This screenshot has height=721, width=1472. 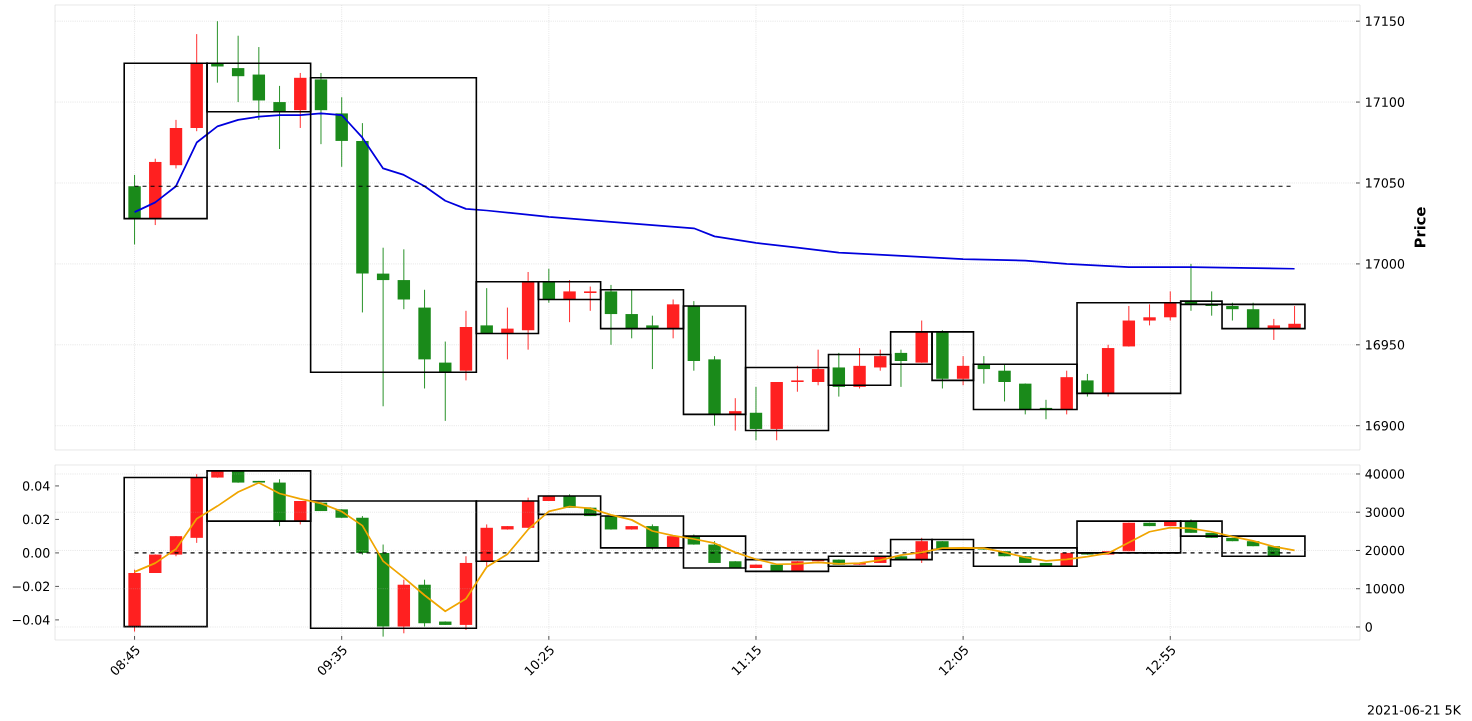 What do you see at coordinates (1385, 102) in the screenshot?
I see `y-tick-label: 17100` at bounding box center [1385, 102].